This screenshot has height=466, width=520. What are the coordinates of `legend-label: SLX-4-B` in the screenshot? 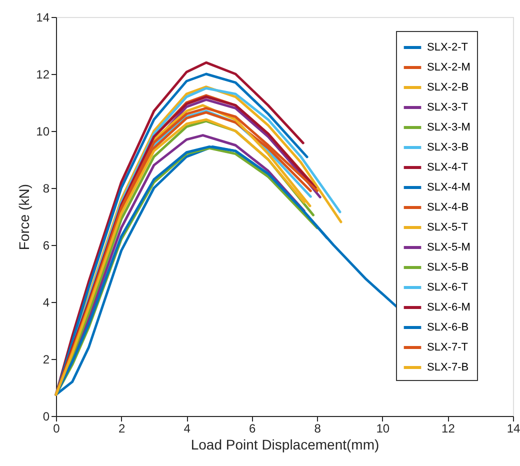 It's located at (448, 208).